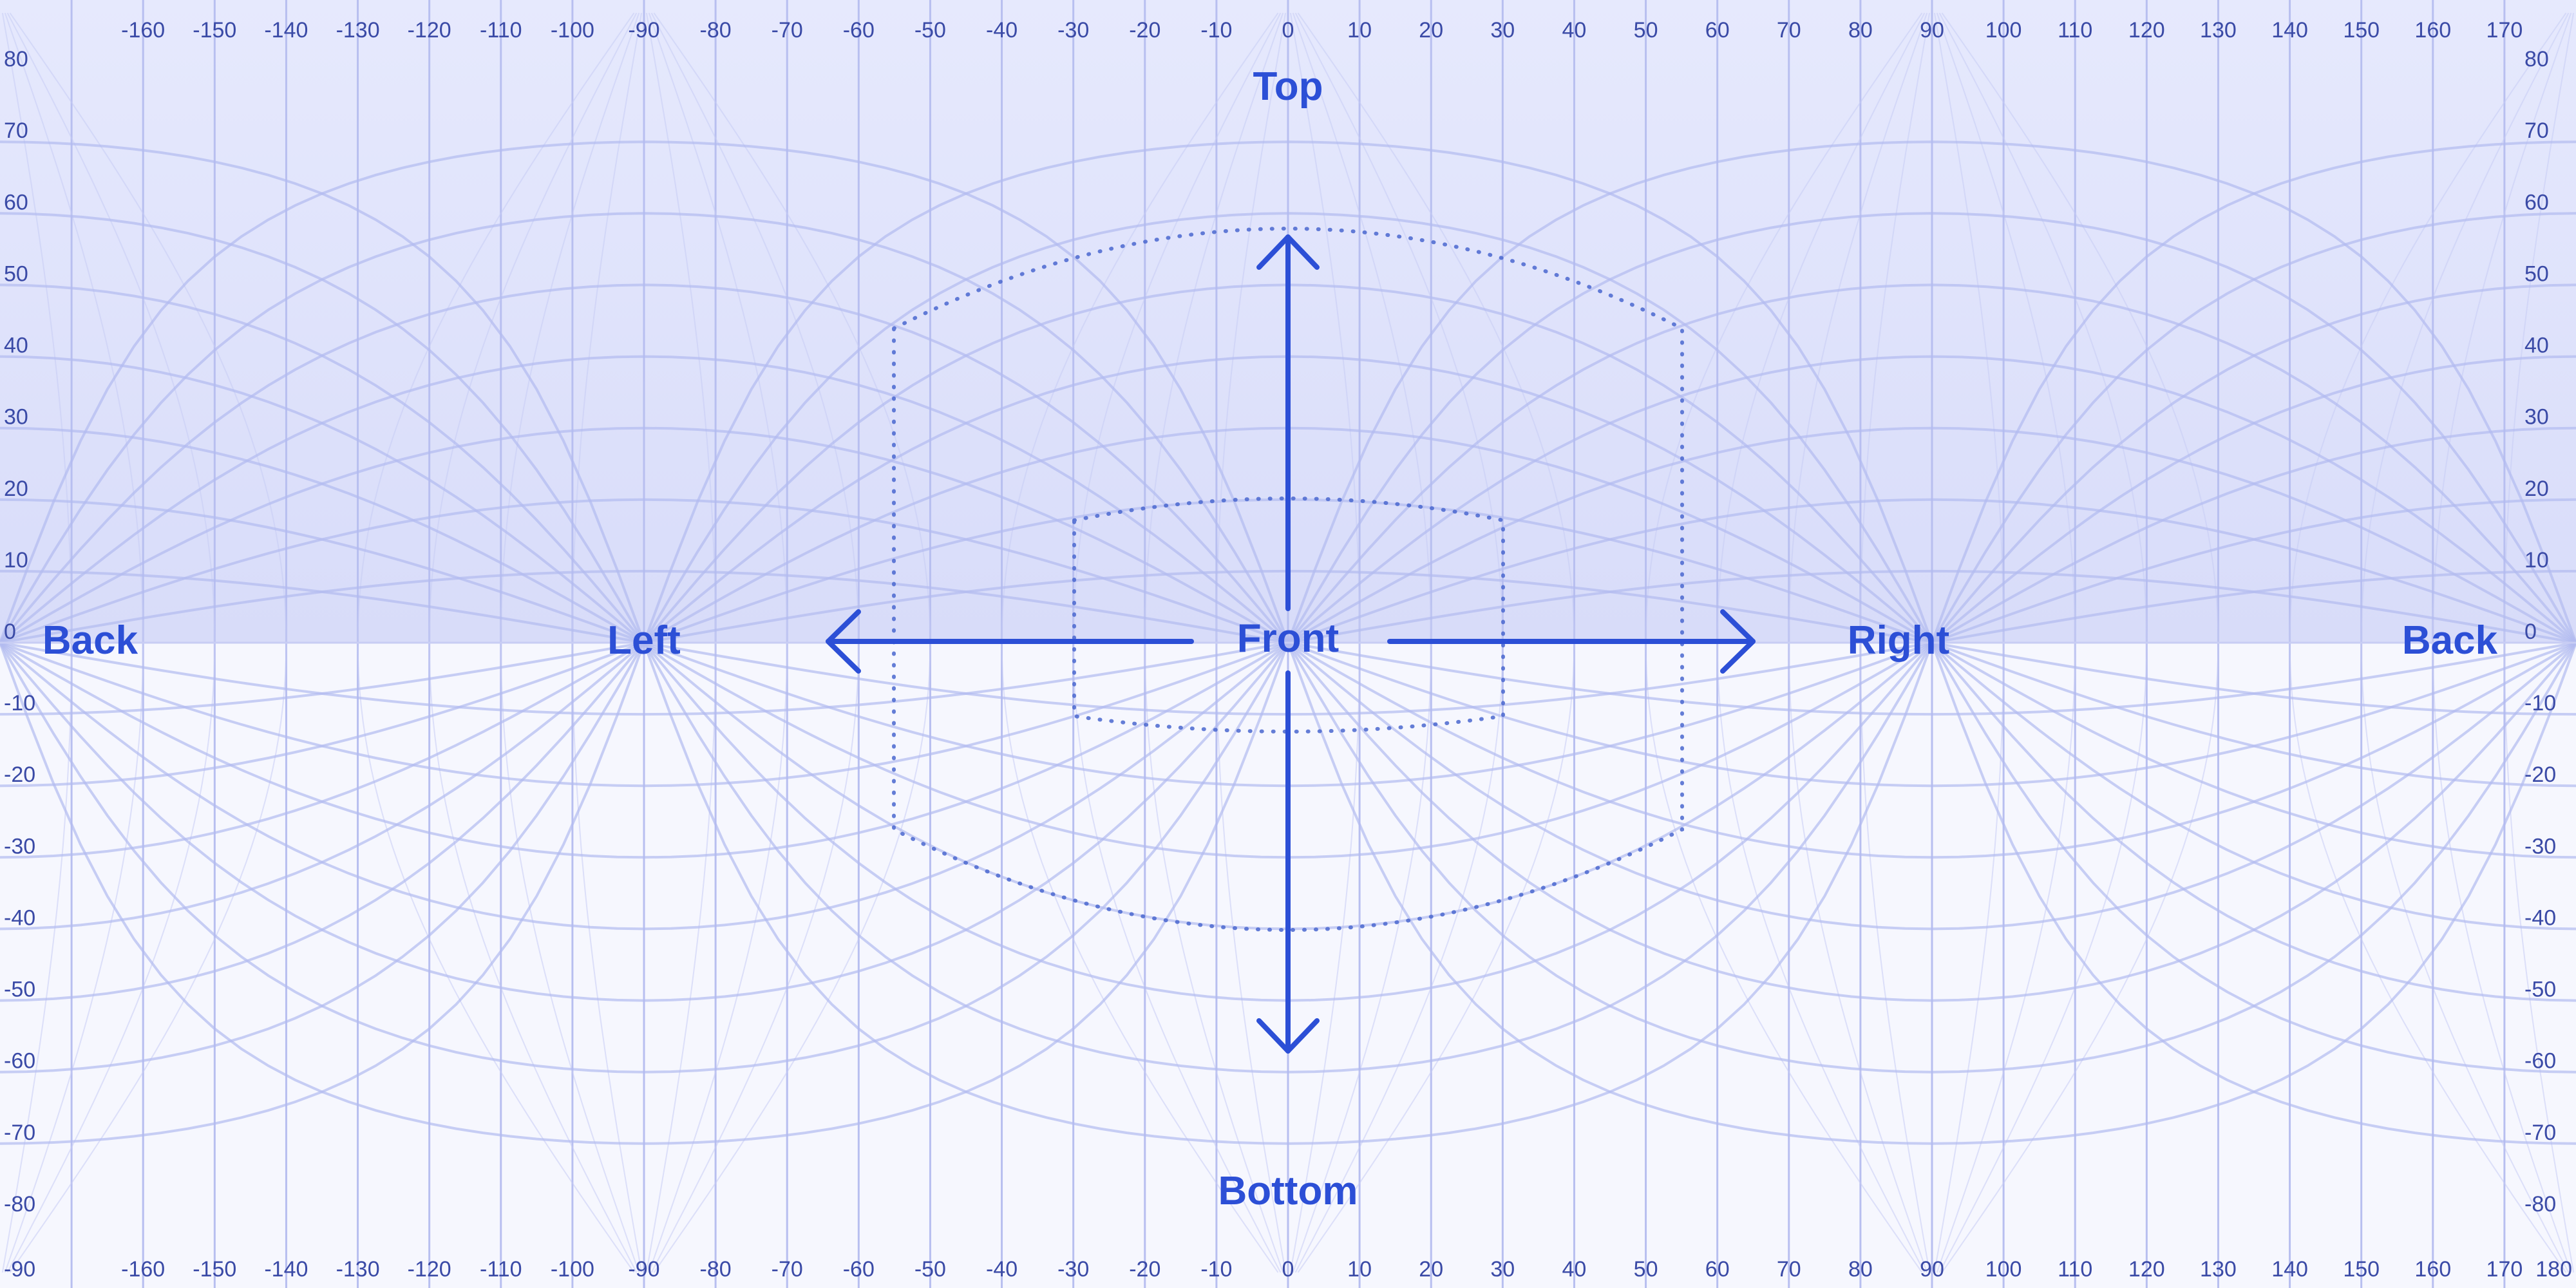 The width and height of the screenshot is (2576, 1288). Describe the element at coordinates (19, 1269) in the screenshot. I see `latitude-tick-label: -90` at that location.